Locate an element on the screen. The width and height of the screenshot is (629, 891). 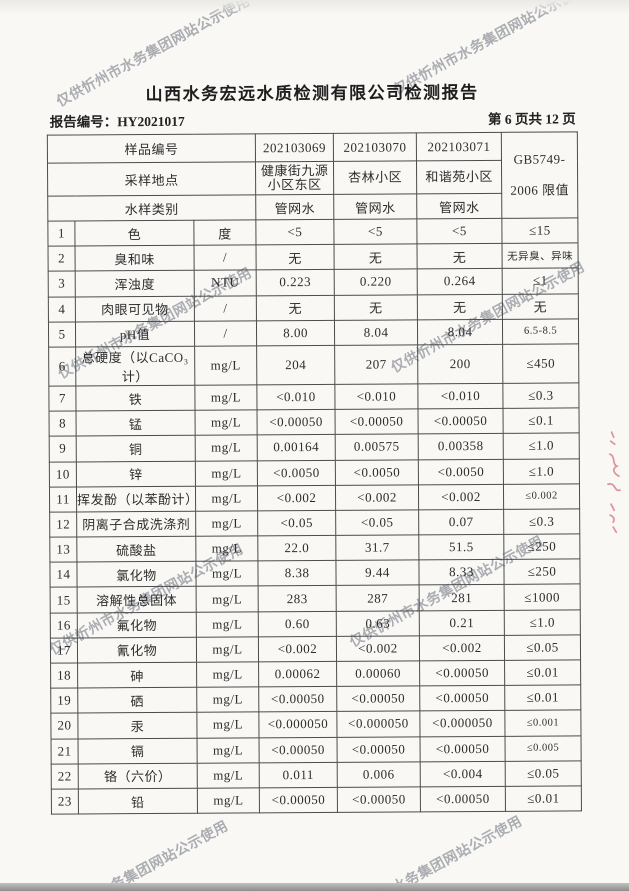
row-number-cell: 5 is located at coordinates (62, 334).